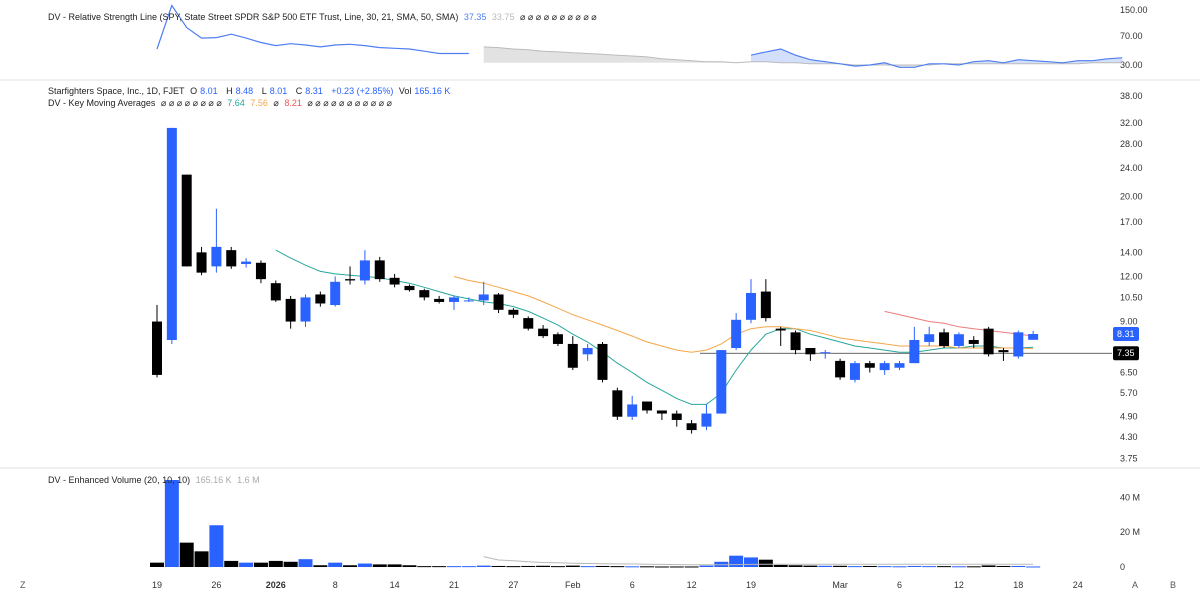  Describe the element at coordinates (349, 103) in the screenshot. I see `kma-legend-empty-values-2: ⌀ ⌀ ⌀ ⌀ ⌀ ⌀ ⌀ ⌀ ⌀ ⌀ ⌀` at that location.